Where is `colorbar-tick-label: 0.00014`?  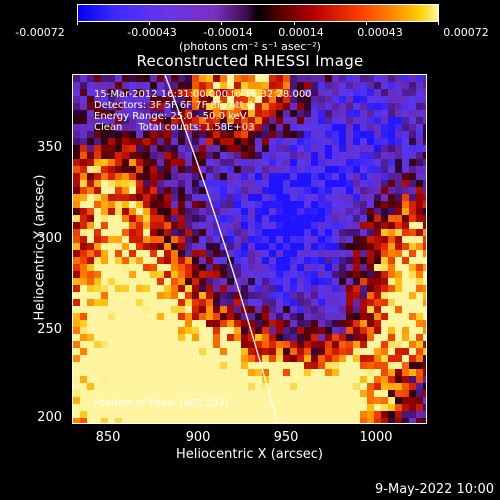
colorbar-tick-label: 0.00014 is located at coordinates (301, 32).